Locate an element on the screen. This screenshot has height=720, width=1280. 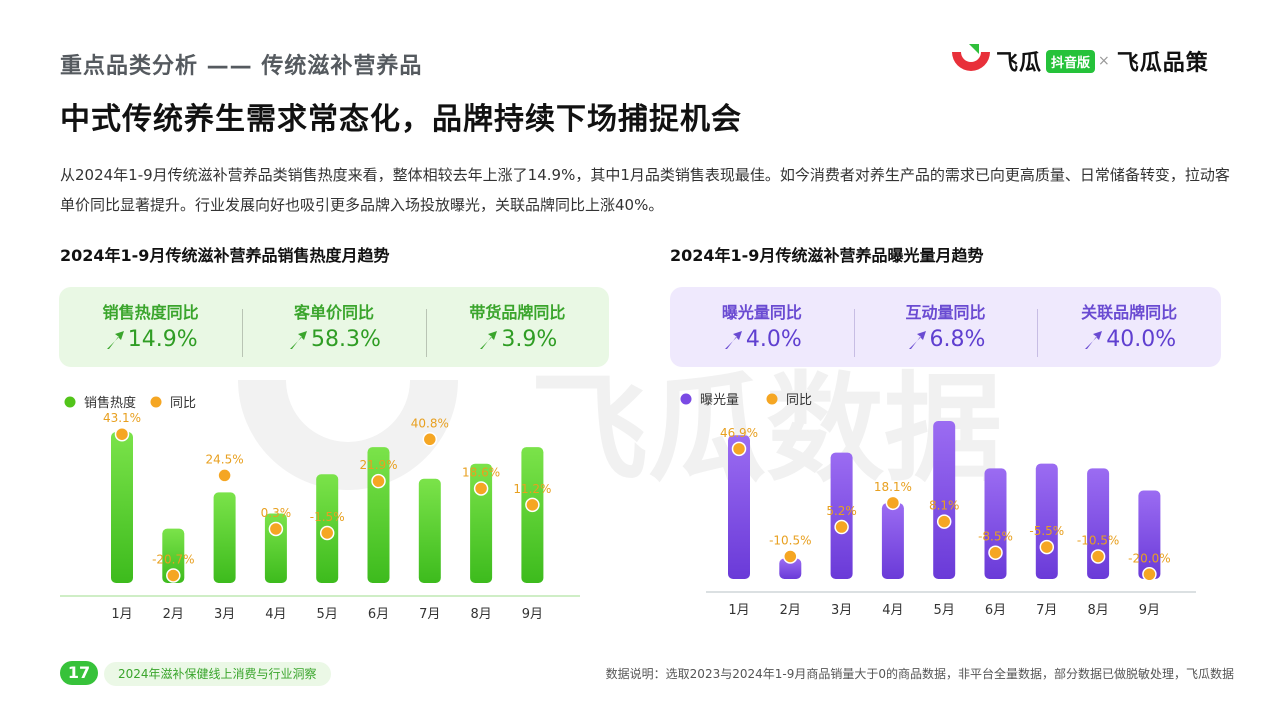
brand-logo: 飞瓜 抖音版 × 飞瓜品策 is located at coordinates (1079, 61).